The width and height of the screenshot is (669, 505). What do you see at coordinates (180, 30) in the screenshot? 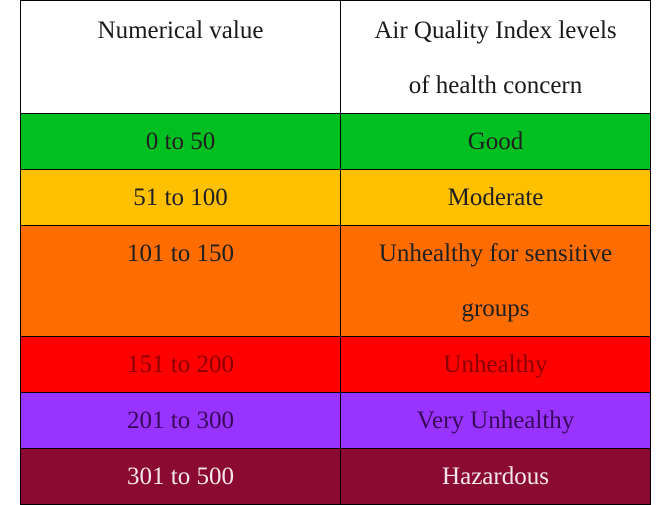
I see `header-numerical-value-text: Numerical value` at bounding box center [180, 30].